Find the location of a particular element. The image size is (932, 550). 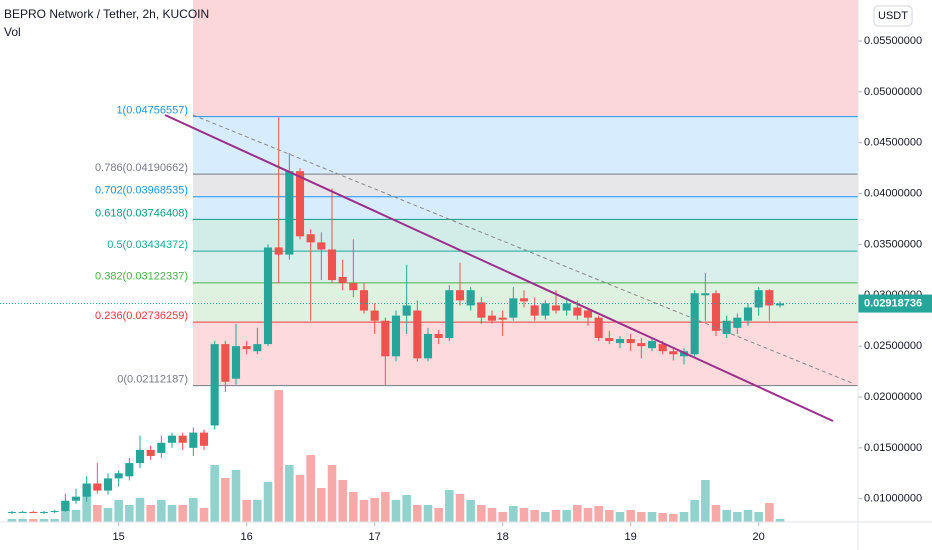

x-tick-label: 19 is located at coordinates (631, 537).